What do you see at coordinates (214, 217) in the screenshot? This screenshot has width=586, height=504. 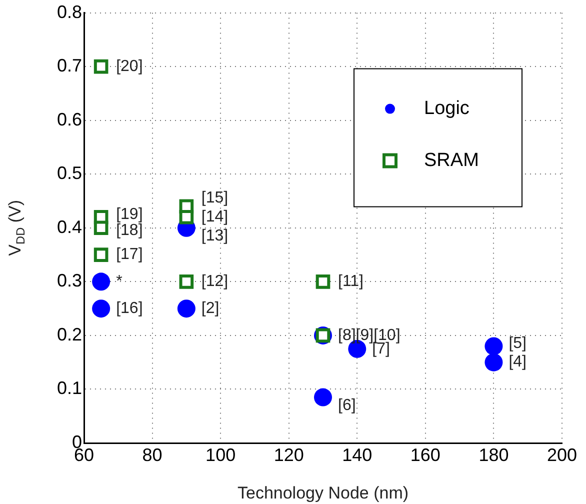 I see `annotation: [14]` at bounding box center [214, 217].